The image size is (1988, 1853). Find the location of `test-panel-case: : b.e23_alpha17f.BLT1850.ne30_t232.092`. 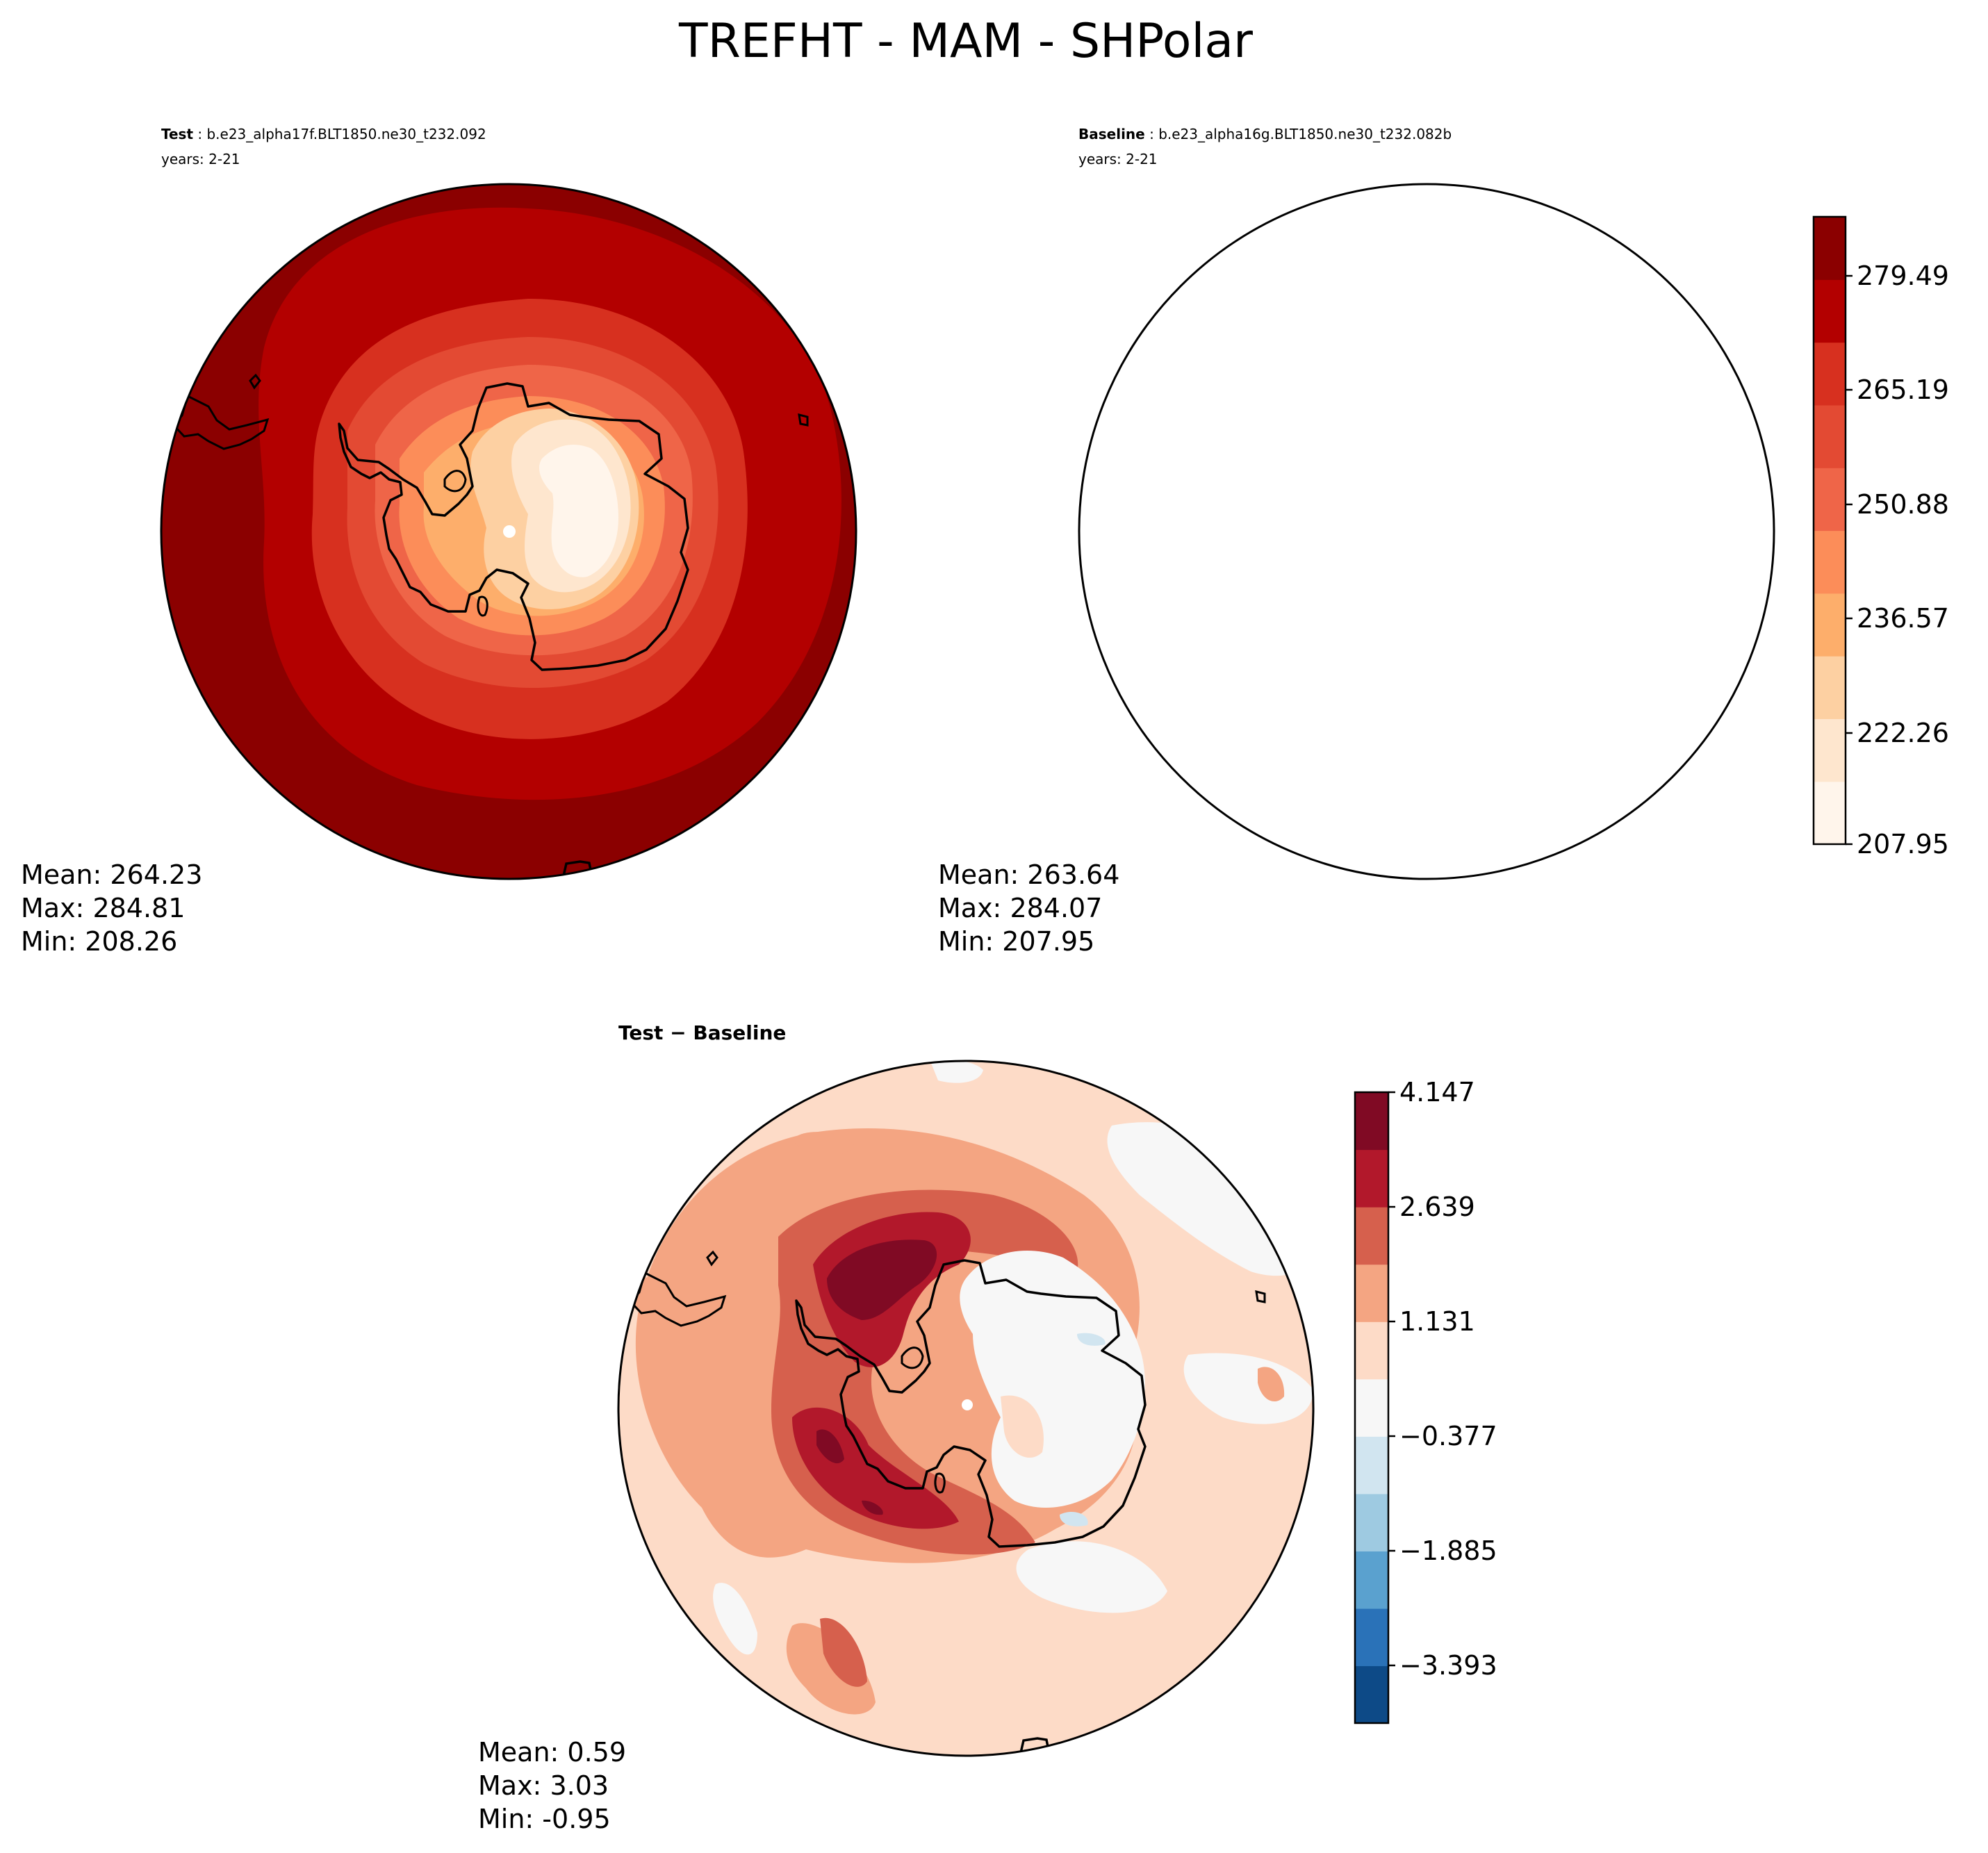

test-panel-case: : b.e23_alpha17f.BLT1850.ne30_t232.092 is located at coordinates (339, 134).